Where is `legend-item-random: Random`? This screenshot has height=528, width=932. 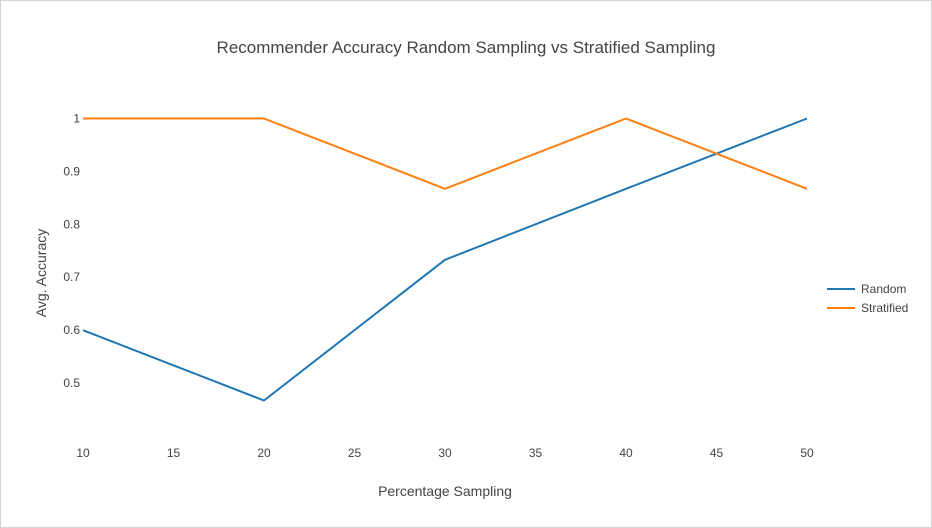
legend-item-random: Random is located at coordinates (866, 289).